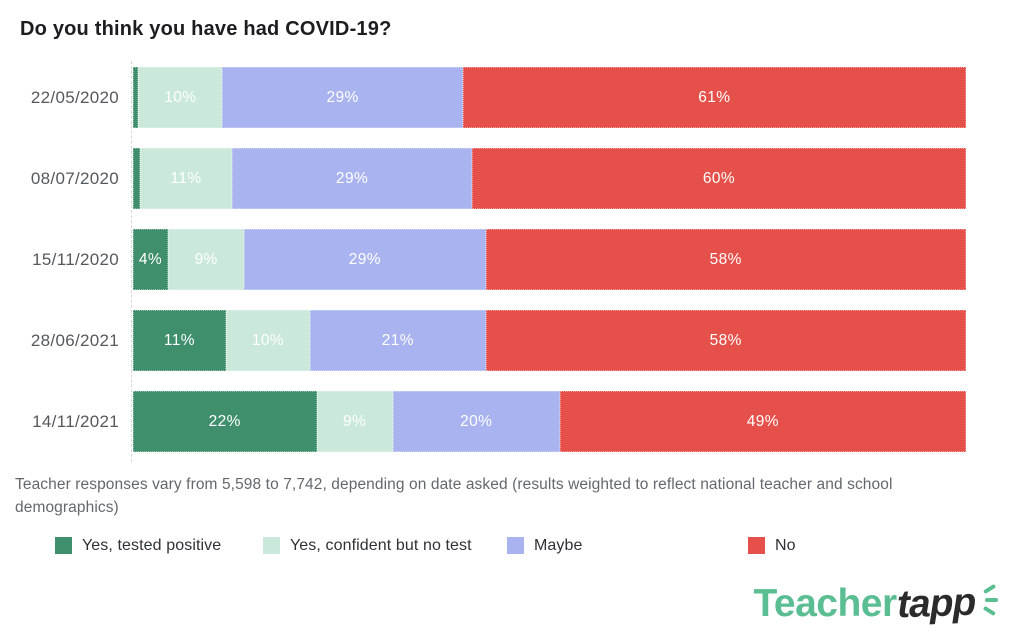 The height and width of the screenshot is (640, 1024). What do you see at coordinates (150, 259) in the screenshot?
I see `bar-segment: 4%` at bounding box center [150, 259].